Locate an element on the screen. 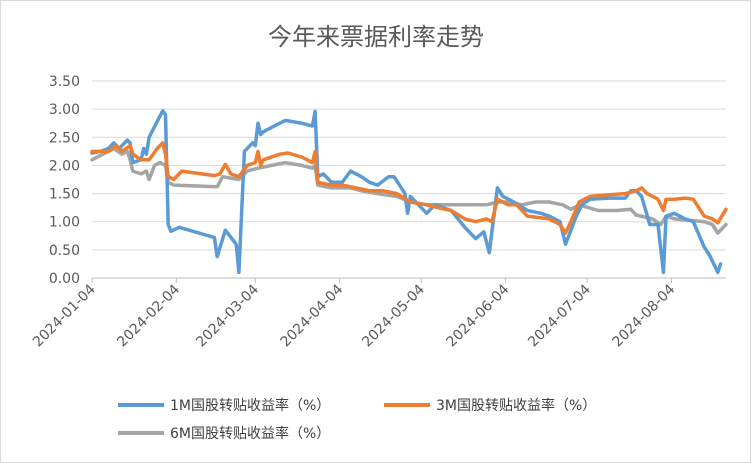 This screenshot has width=751, height=463. x-tick-label: 2024-03-04 is located at coordinates (227, 315).